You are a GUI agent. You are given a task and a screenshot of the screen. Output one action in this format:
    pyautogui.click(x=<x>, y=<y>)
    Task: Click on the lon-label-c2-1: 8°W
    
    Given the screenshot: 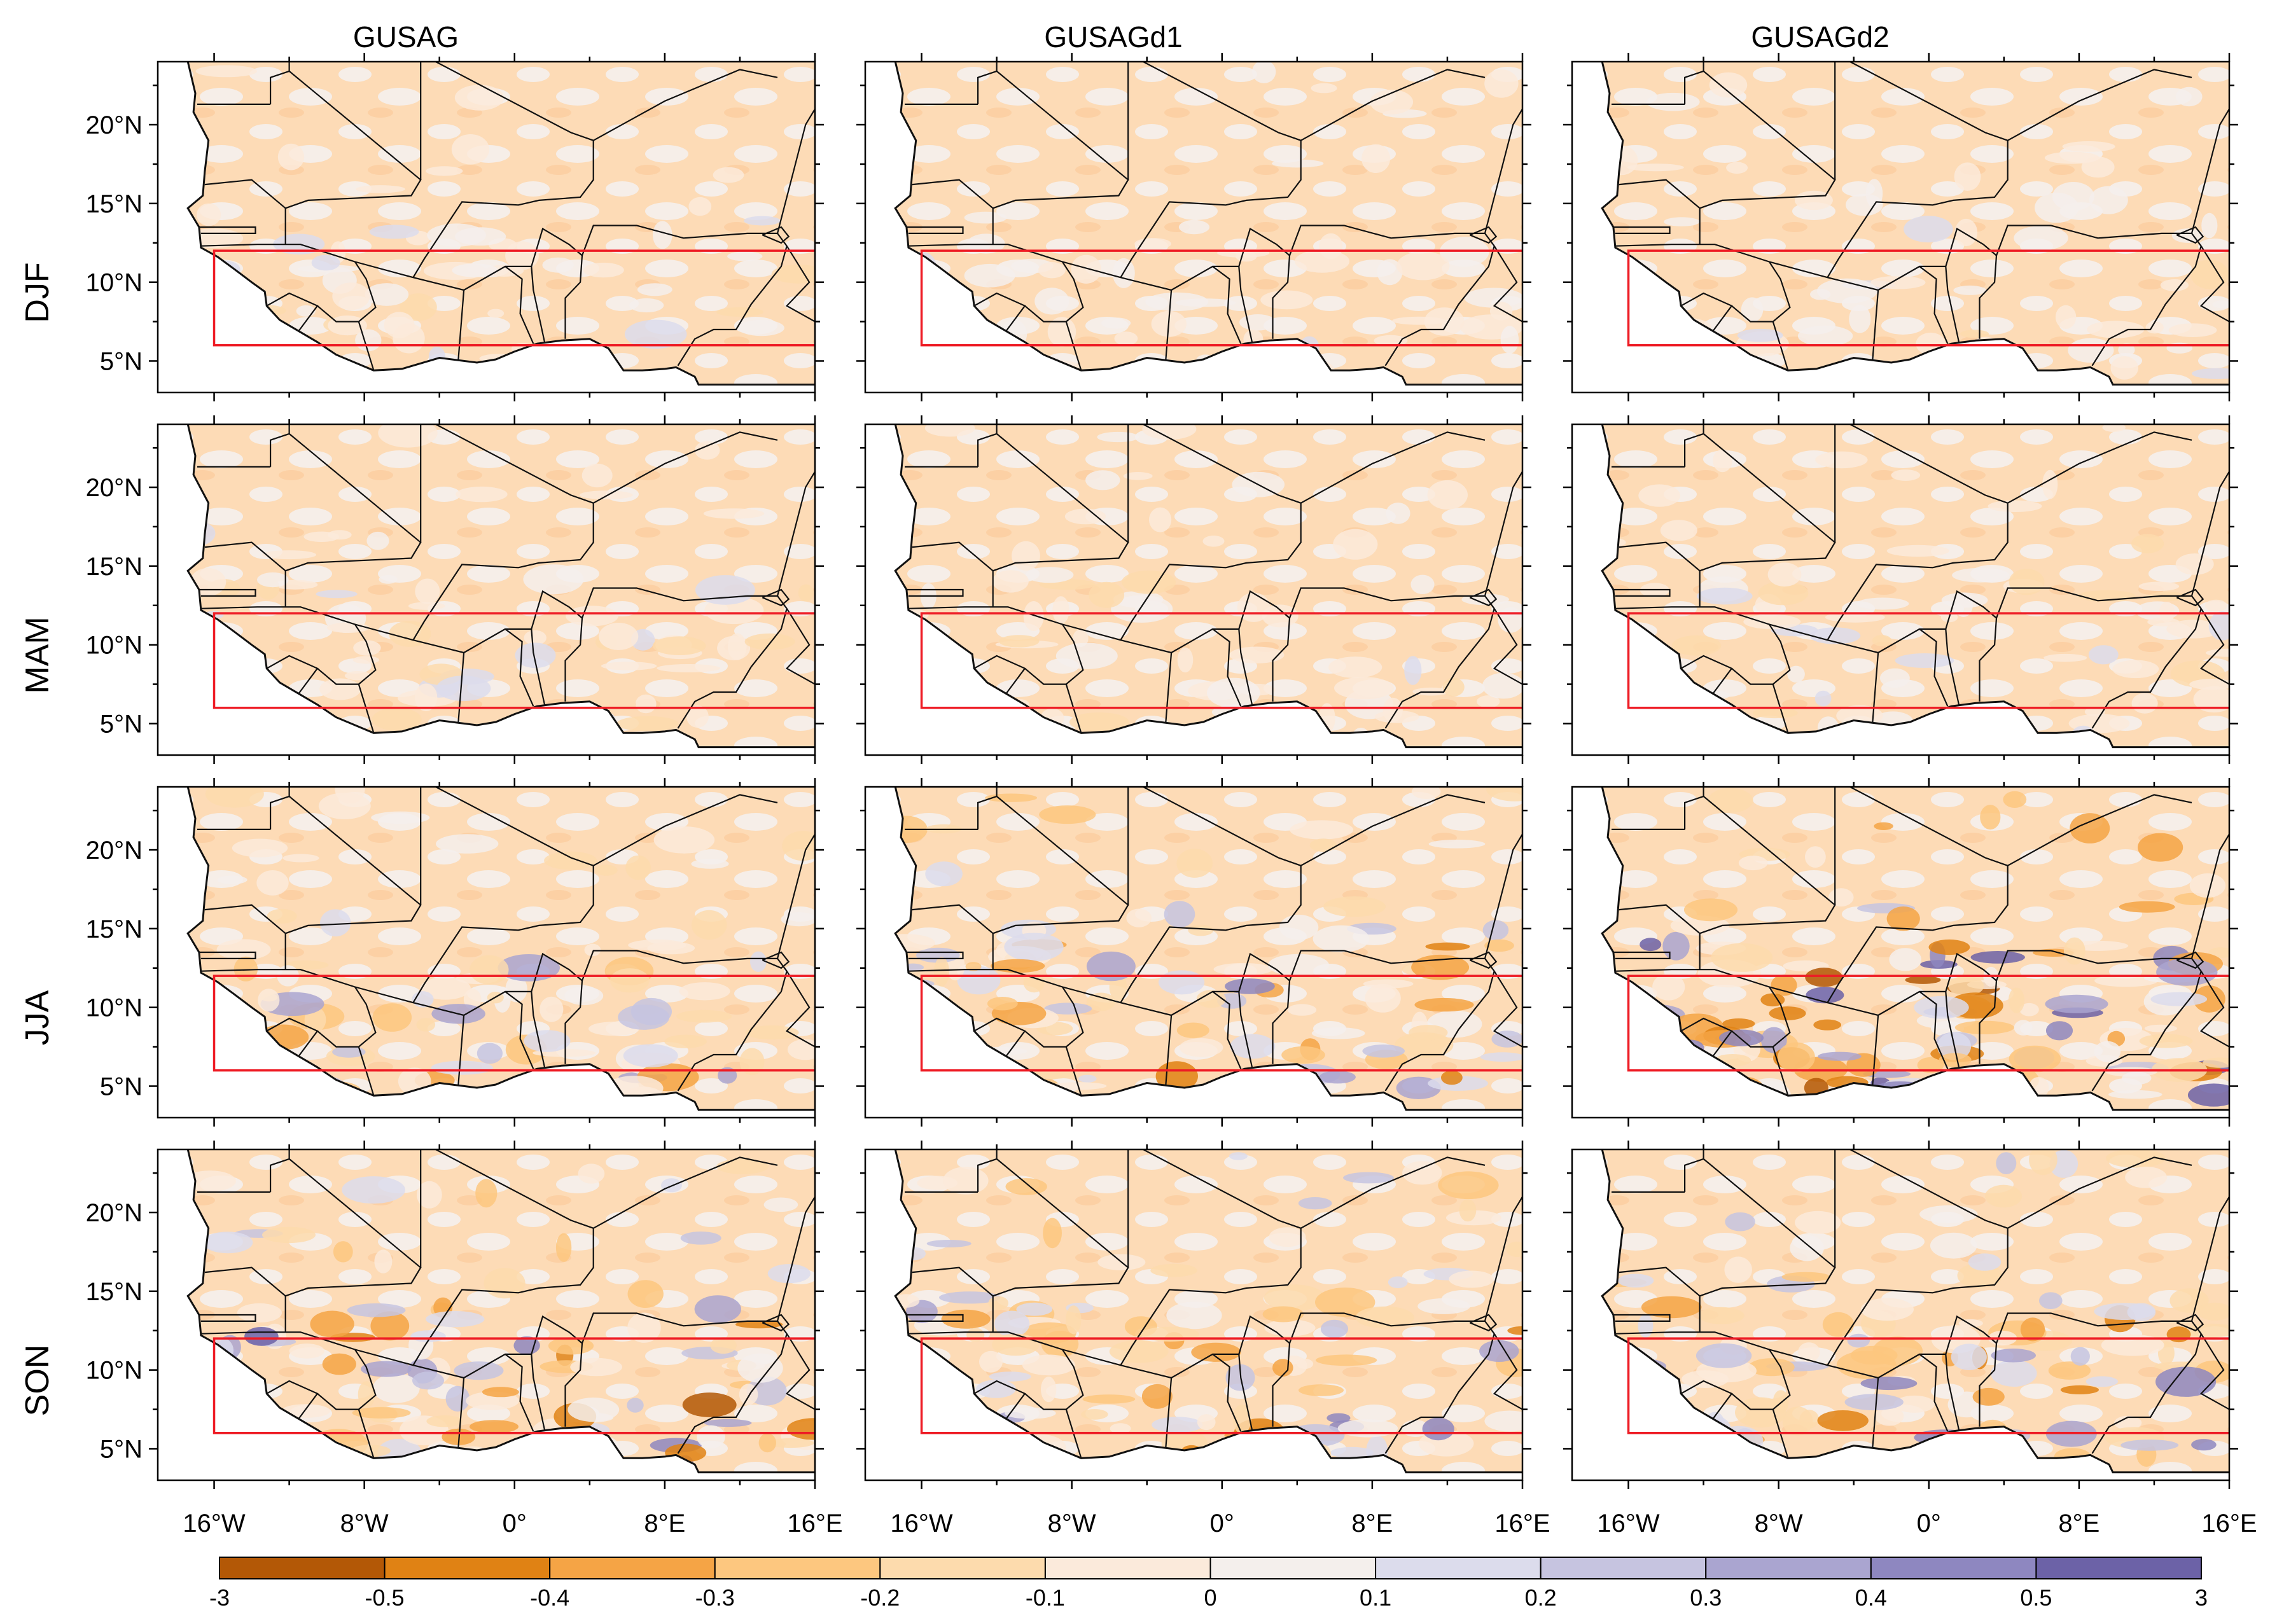 What is the action you would take?
    pyautogui.click(x=1779, y=1523)
    